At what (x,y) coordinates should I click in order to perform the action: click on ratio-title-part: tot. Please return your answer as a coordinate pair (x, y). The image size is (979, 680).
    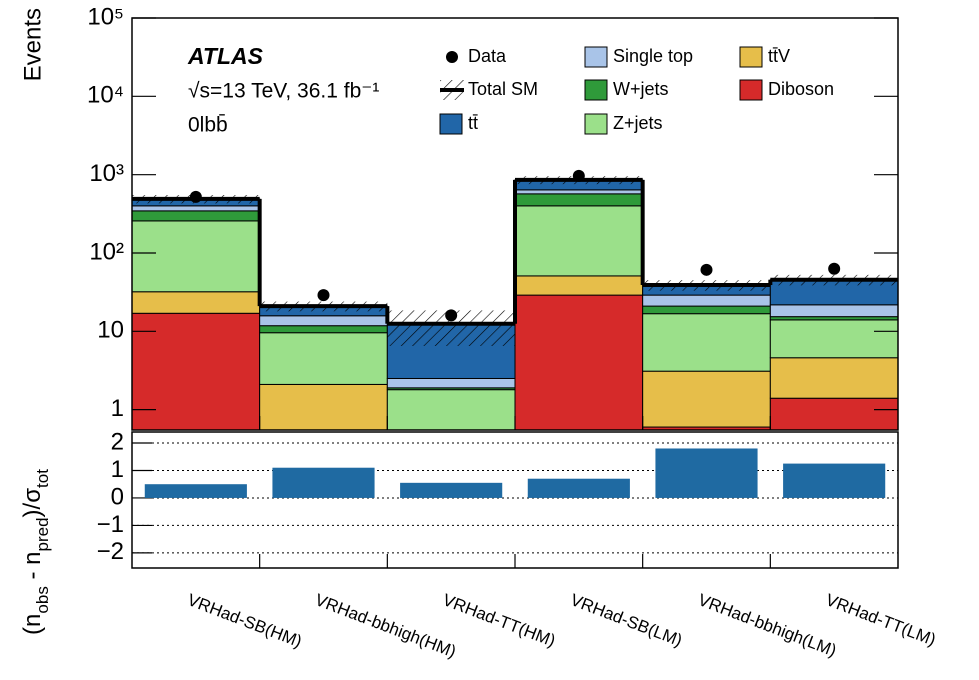
    Looking at the image, I should click on (42, 478).